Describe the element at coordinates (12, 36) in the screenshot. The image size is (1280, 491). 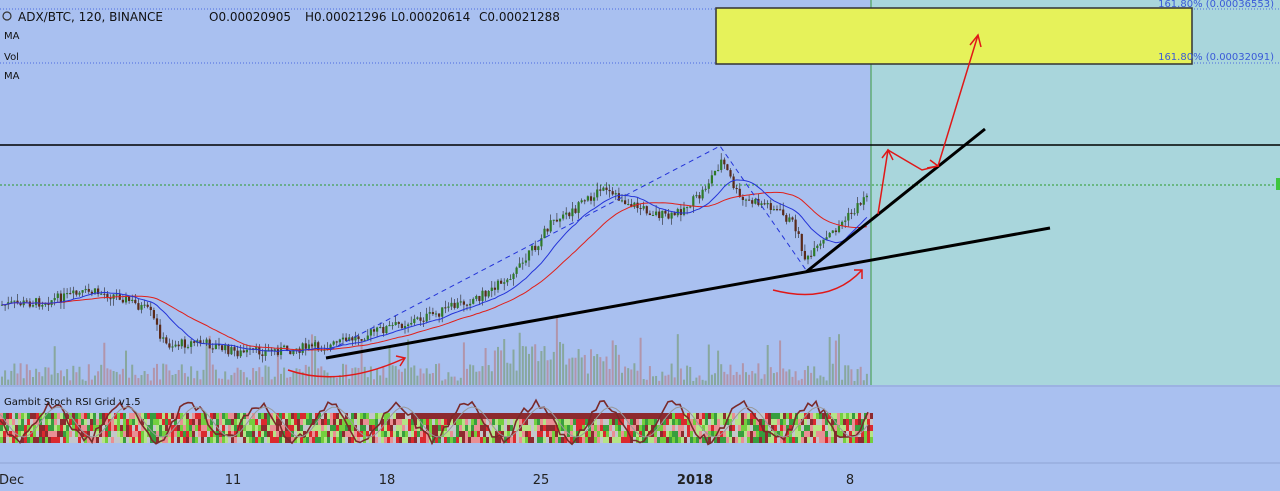
I see `indicator-ma-1: MA` at that location.